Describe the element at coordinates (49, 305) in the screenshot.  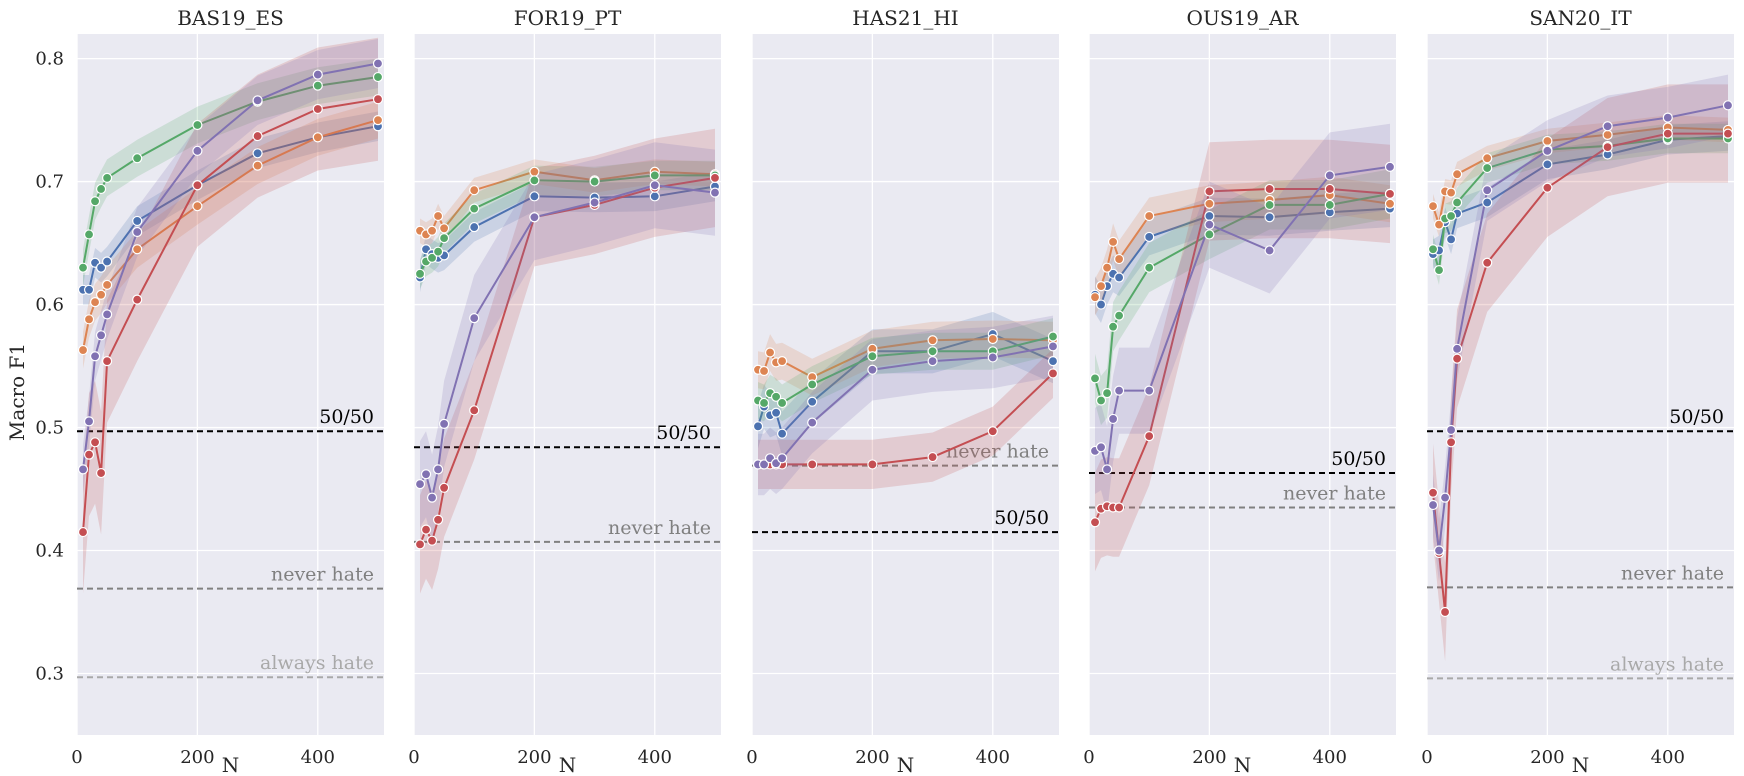
I see `y-tick-label: 0.6` at that location.